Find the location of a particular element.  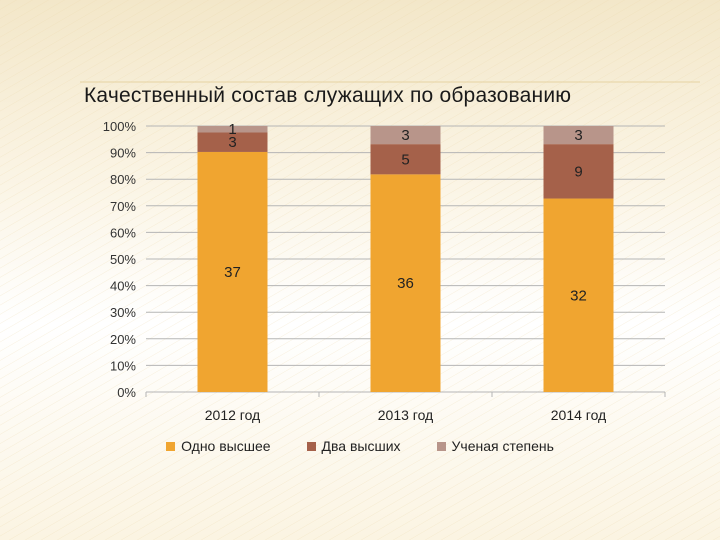

legend-label: Ученая степень is located at coordinates (502, 446).